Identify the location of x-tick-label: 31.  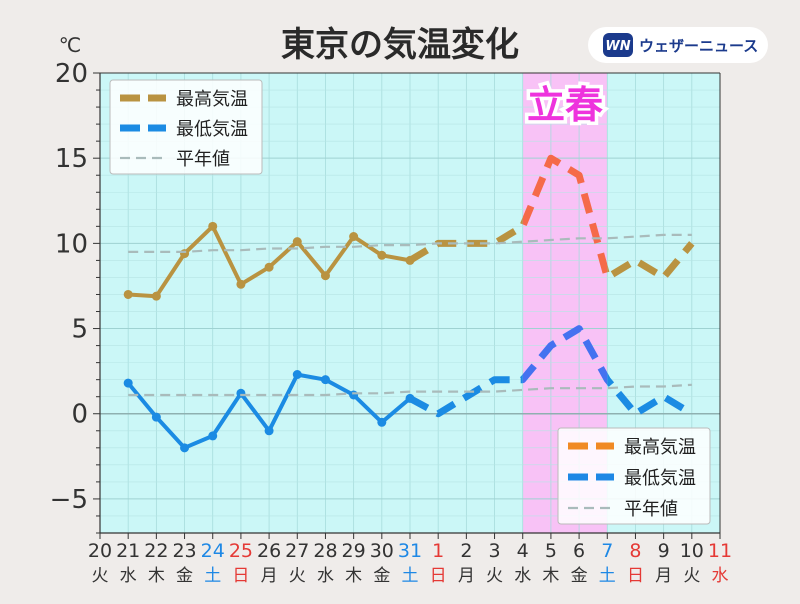
(410, 551).